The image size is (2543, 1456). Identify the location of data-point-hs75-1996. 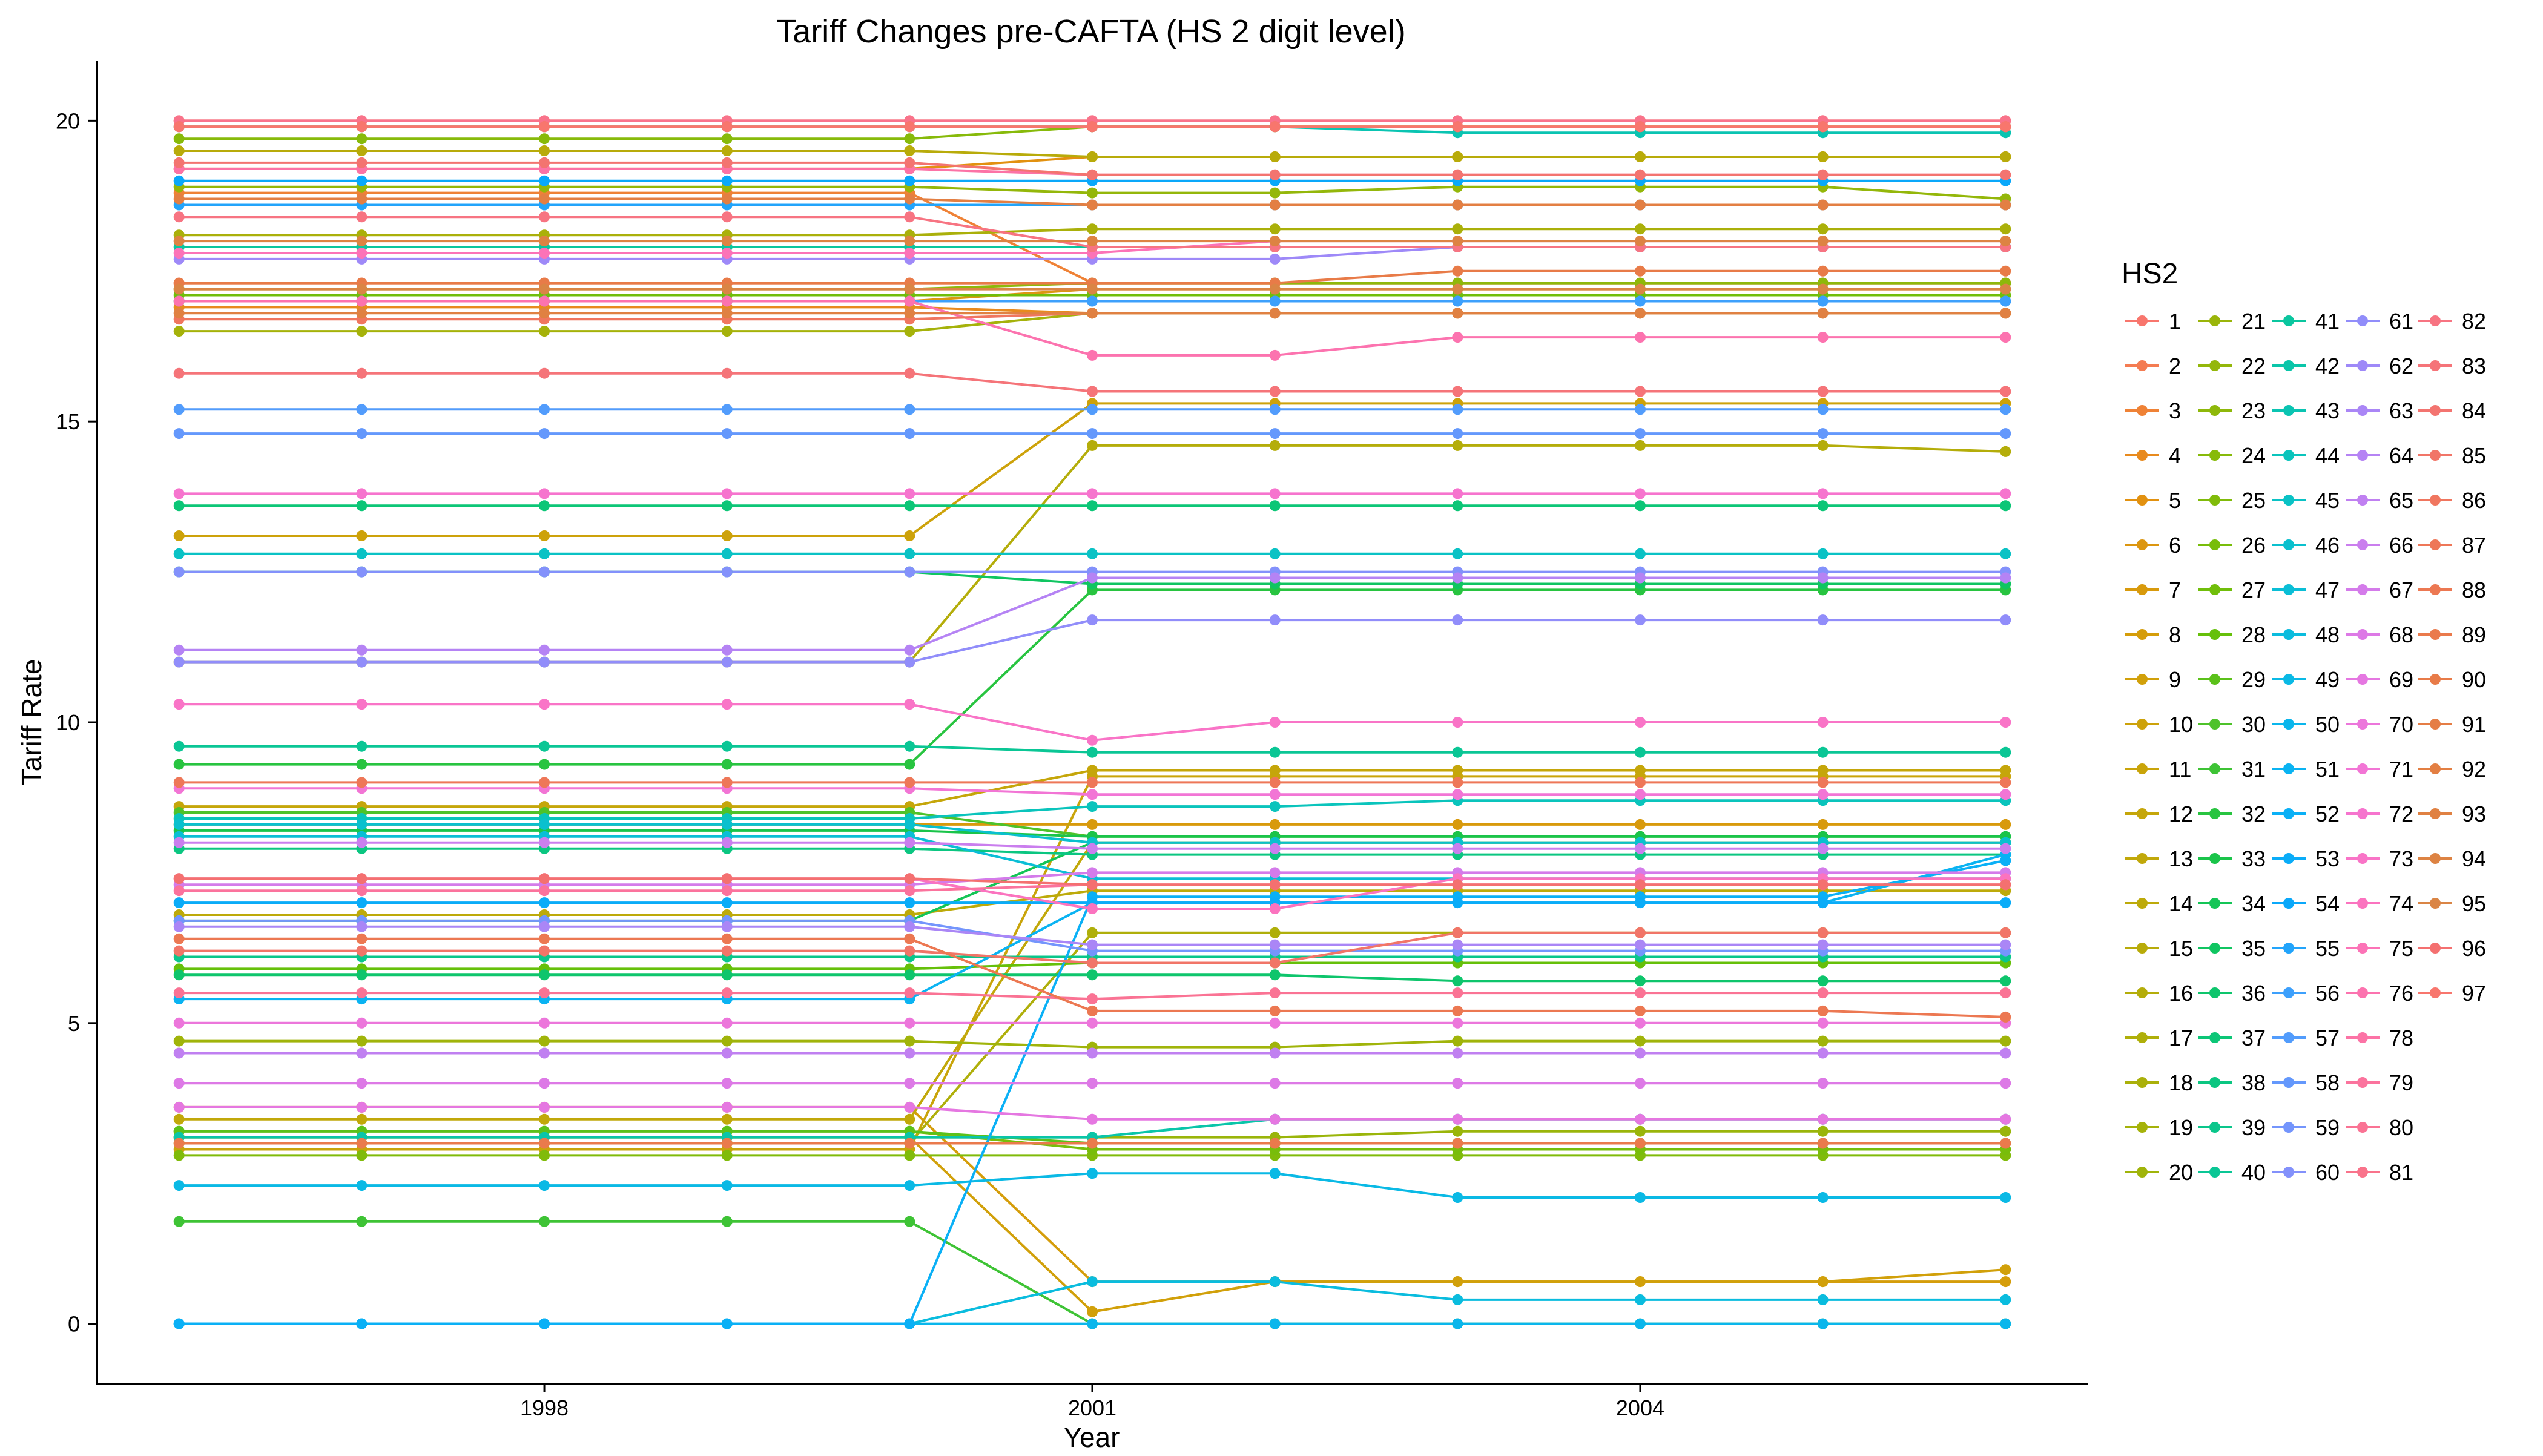
(179, 253).